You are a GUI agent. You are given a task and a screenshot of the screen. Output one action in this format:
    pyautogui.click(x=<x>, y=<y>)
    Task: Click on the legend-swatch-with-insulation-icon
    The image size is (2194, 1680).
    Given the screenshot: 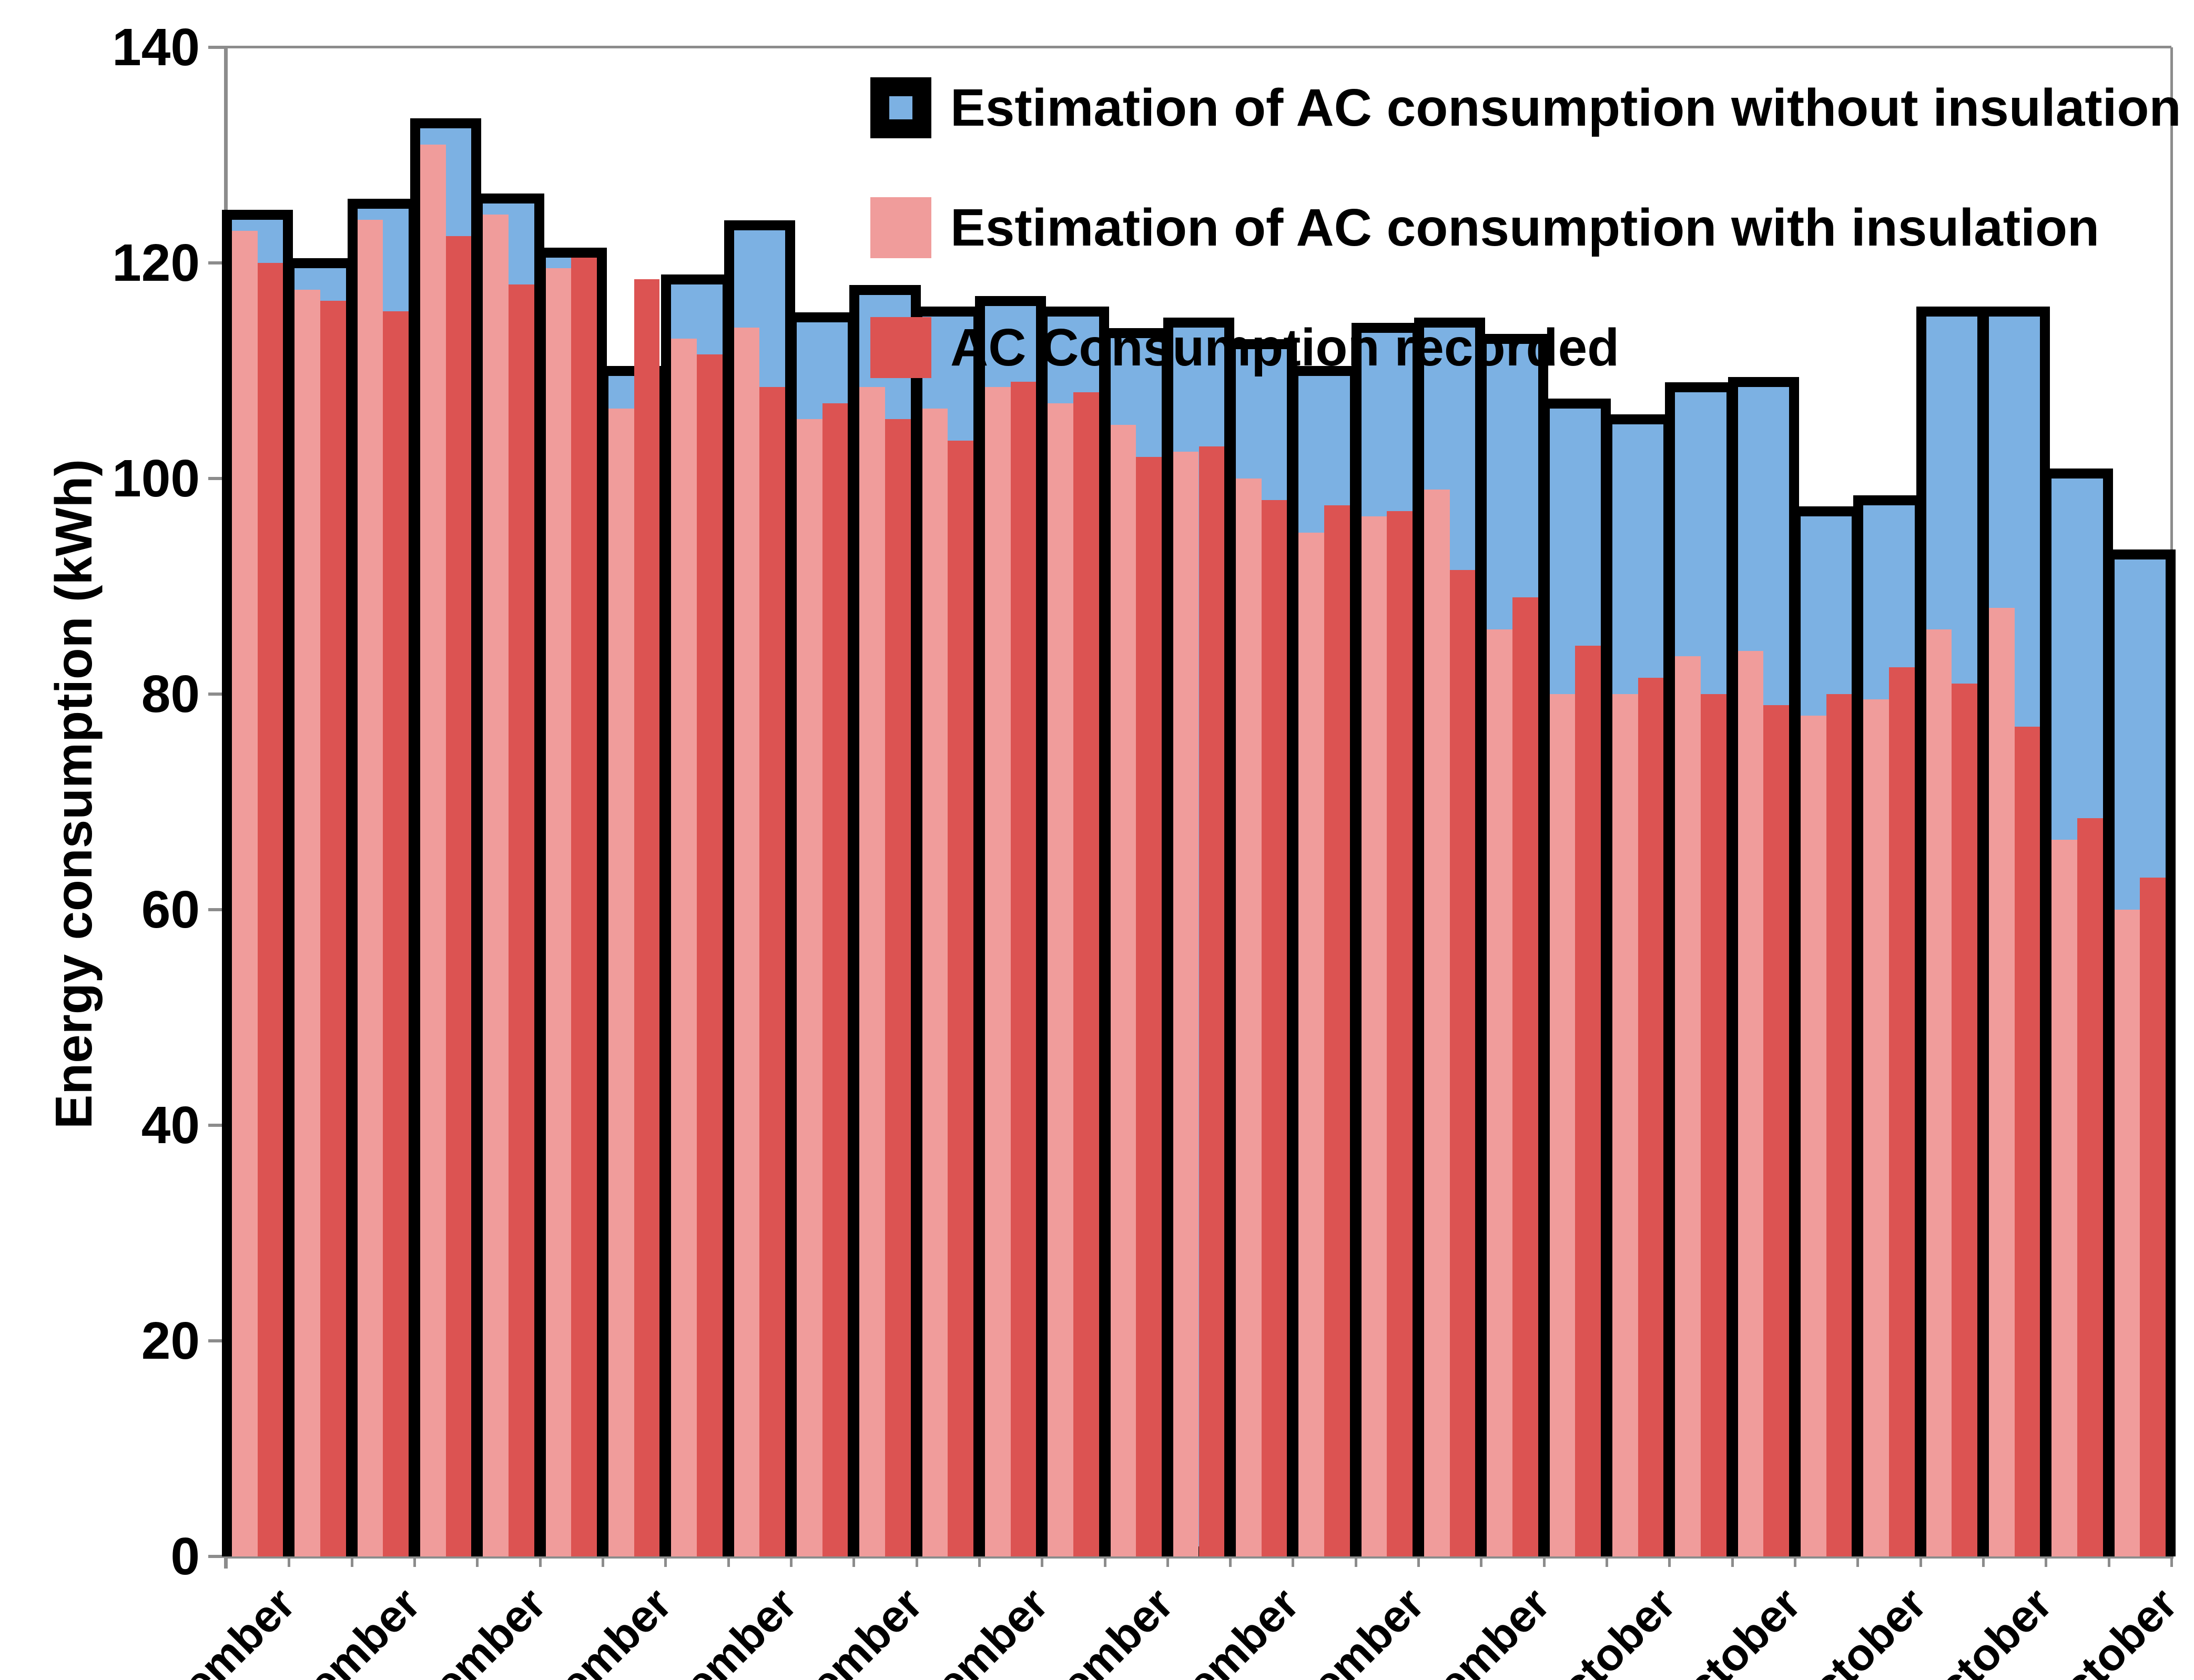 What is the action you would take?
    pyautogui.click(x=900, y=228)
    